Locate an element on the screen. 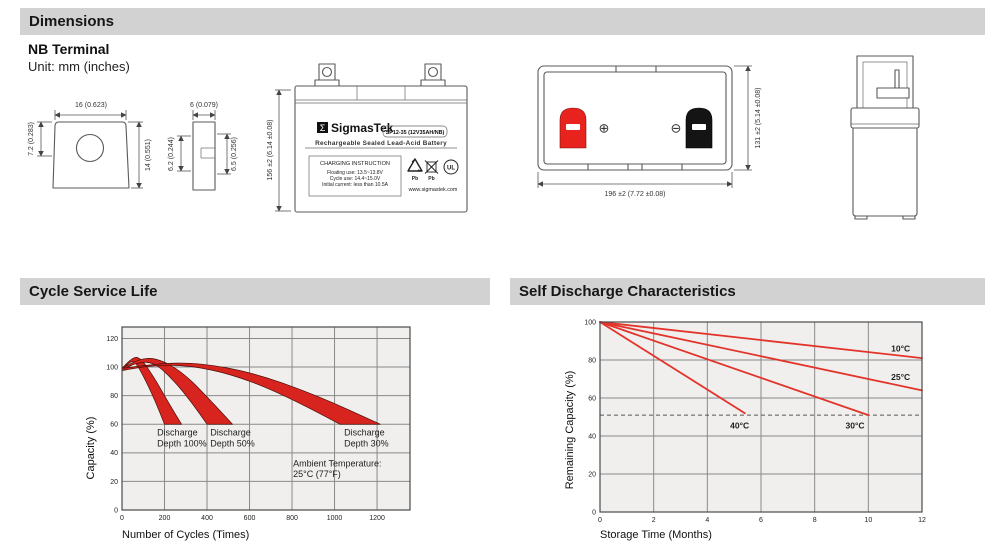 The height and width of the screenshot is (551, 1000). dim-terminal-side-width: 6 (0.079) is located at coordinates (204, 105).